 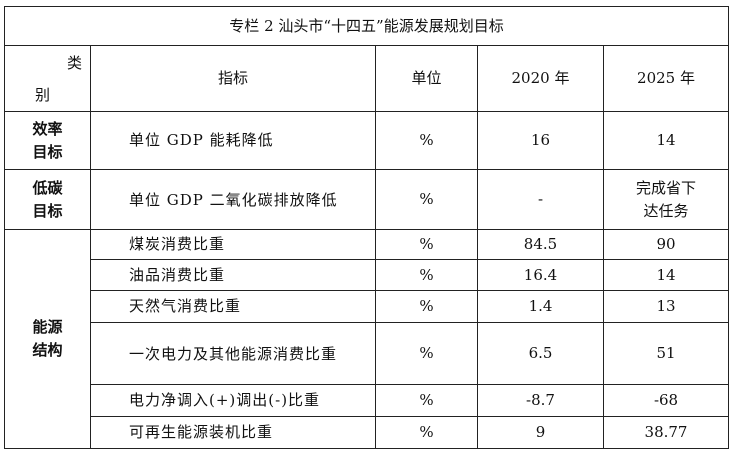 I want to click on table-row: 天然气消费比重 % 1.4 13, so click(x=367, y=306).